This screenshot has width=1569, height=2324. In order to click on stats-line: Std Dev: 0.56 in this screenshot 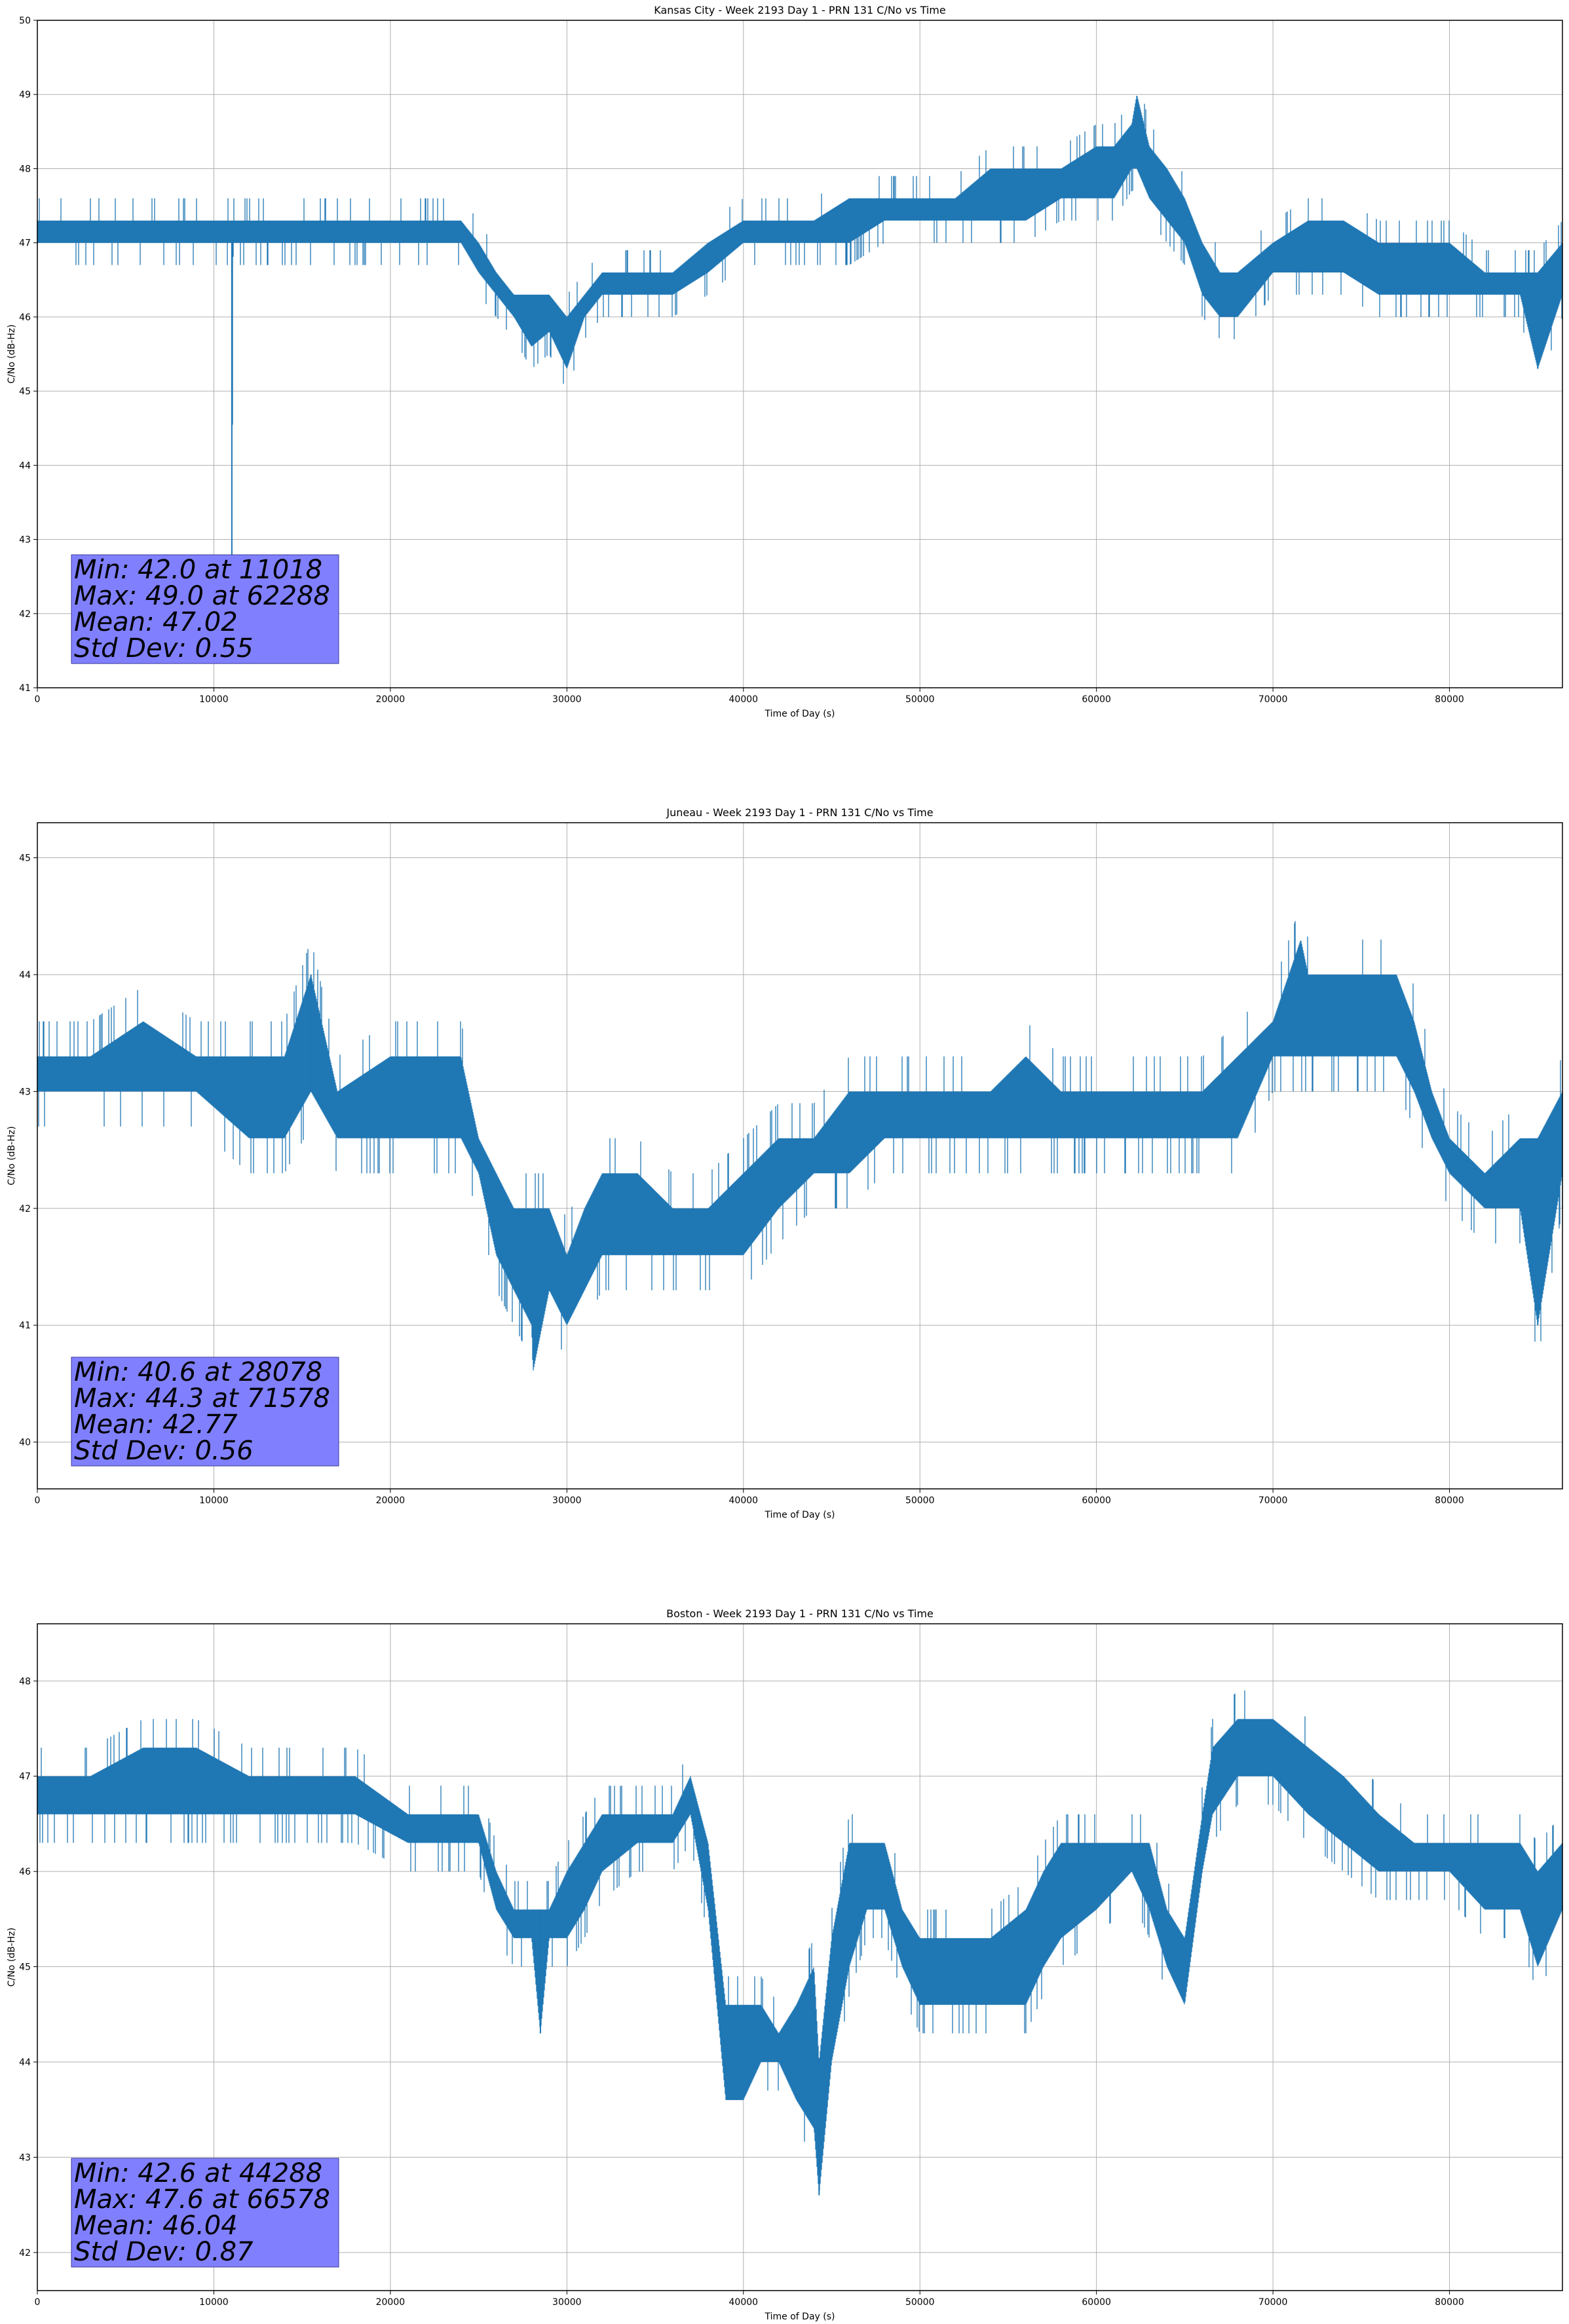, I will do `click(164, 1451)`.